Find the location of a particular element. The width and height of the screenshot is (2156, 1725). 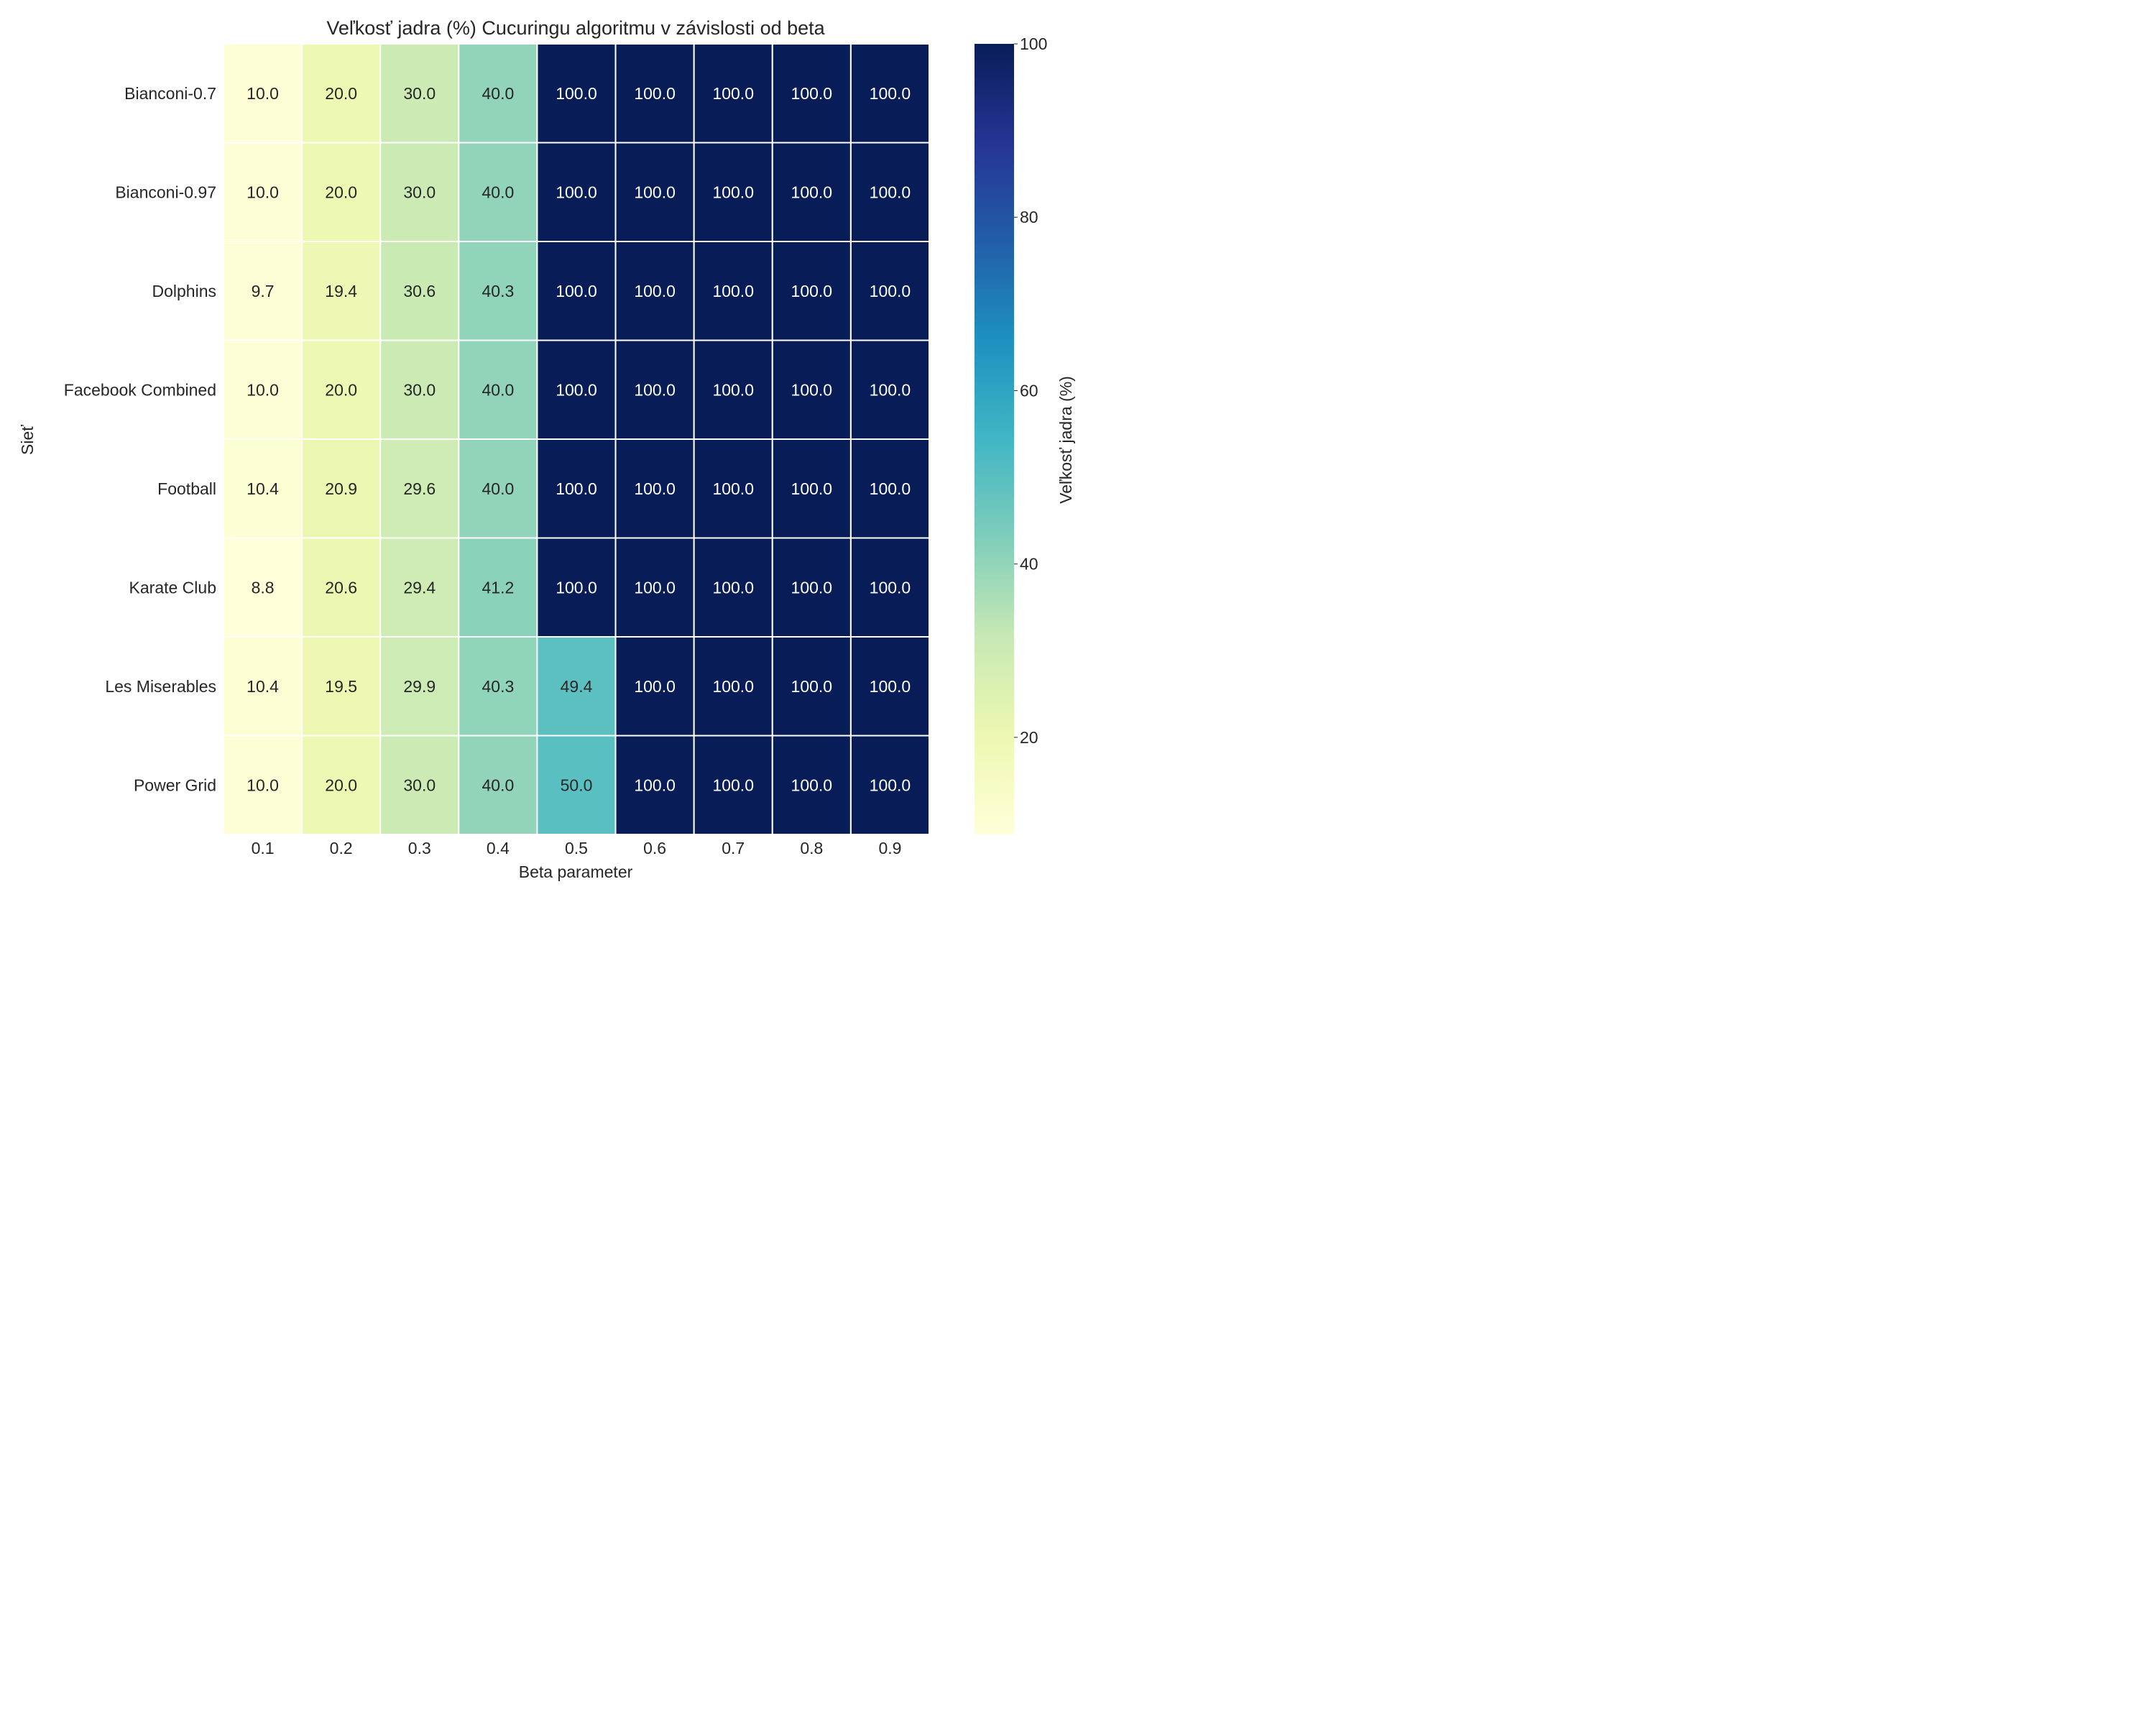

cell-value-label: 19.4 is located at coordinates (341, 291).